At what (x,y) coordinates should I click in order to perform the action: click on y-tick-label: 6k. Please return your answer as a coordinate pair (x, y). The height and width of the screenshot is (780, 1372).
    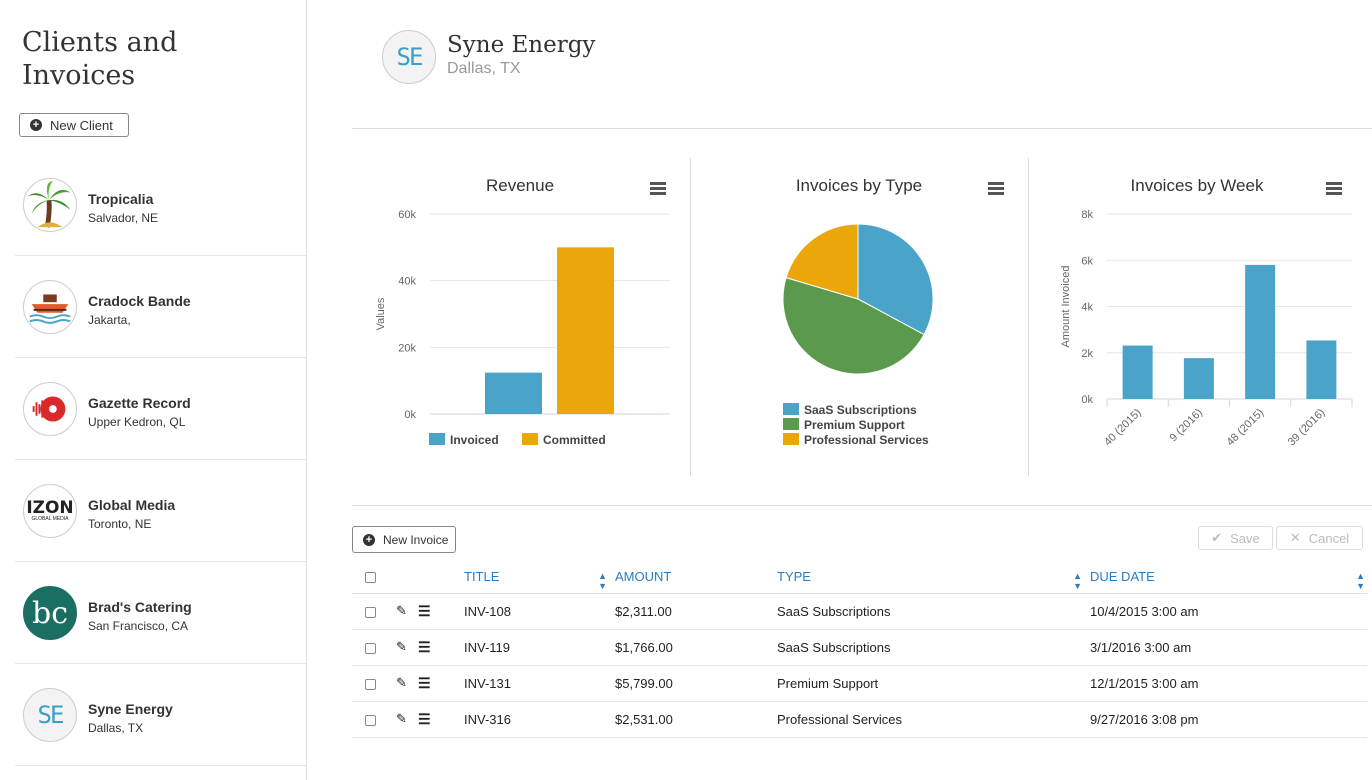
    Looking at the image, I should click on (1087, 261).